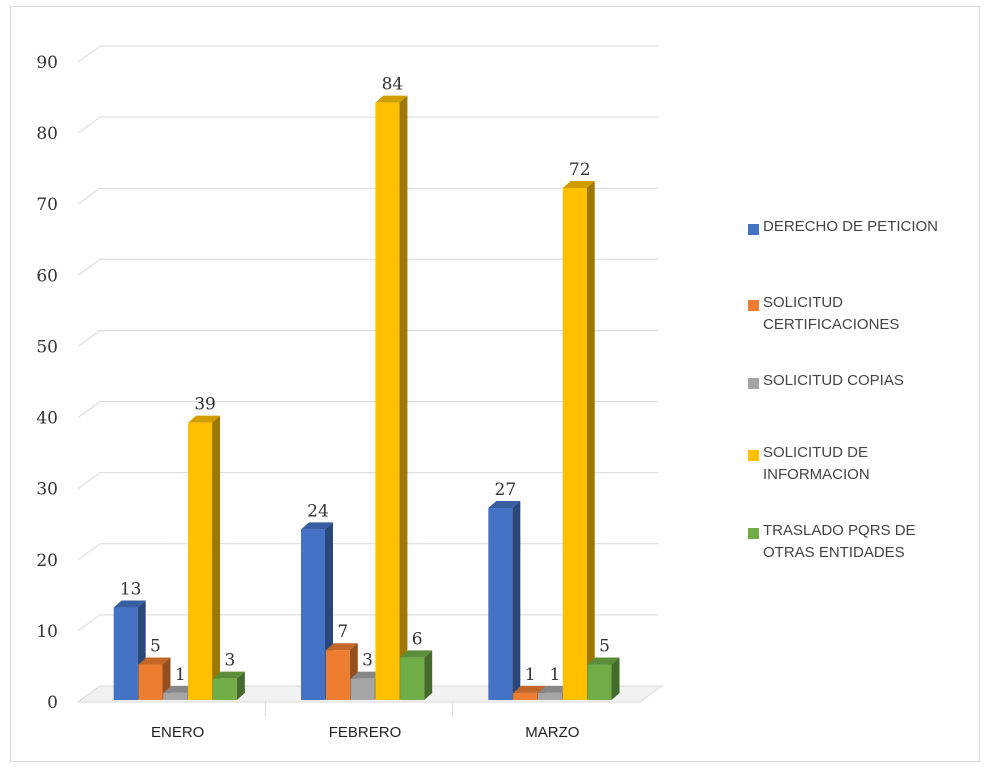  I want to click on y-tick-label: 10, so click(47, 632).